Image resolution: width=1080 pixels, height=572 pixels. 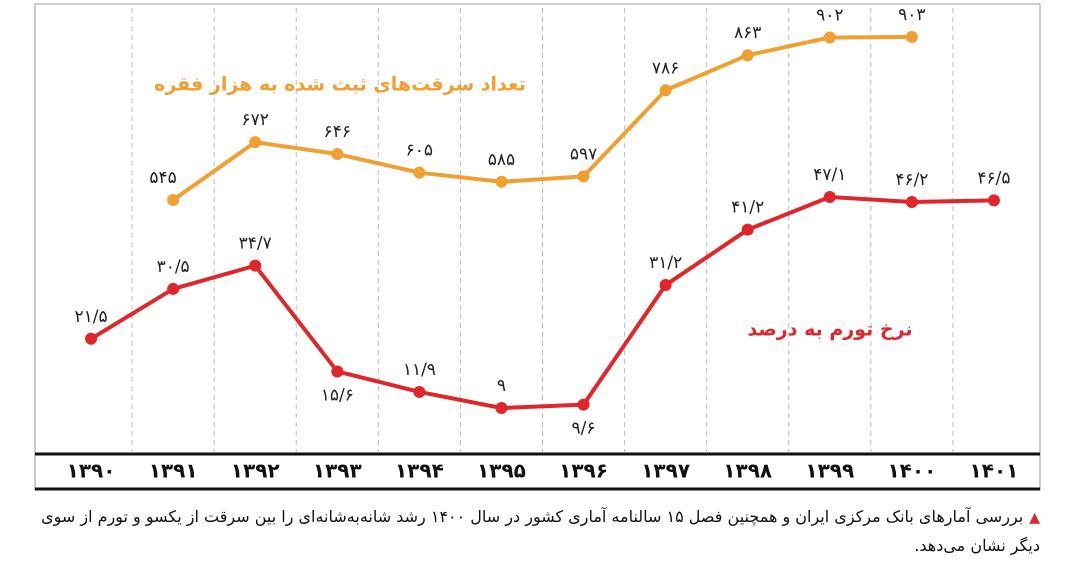 What do you see at coordinates (829, 15) in the screenshot?
I see `data-label: ۹۰۲` at bounding box center [829, 15].